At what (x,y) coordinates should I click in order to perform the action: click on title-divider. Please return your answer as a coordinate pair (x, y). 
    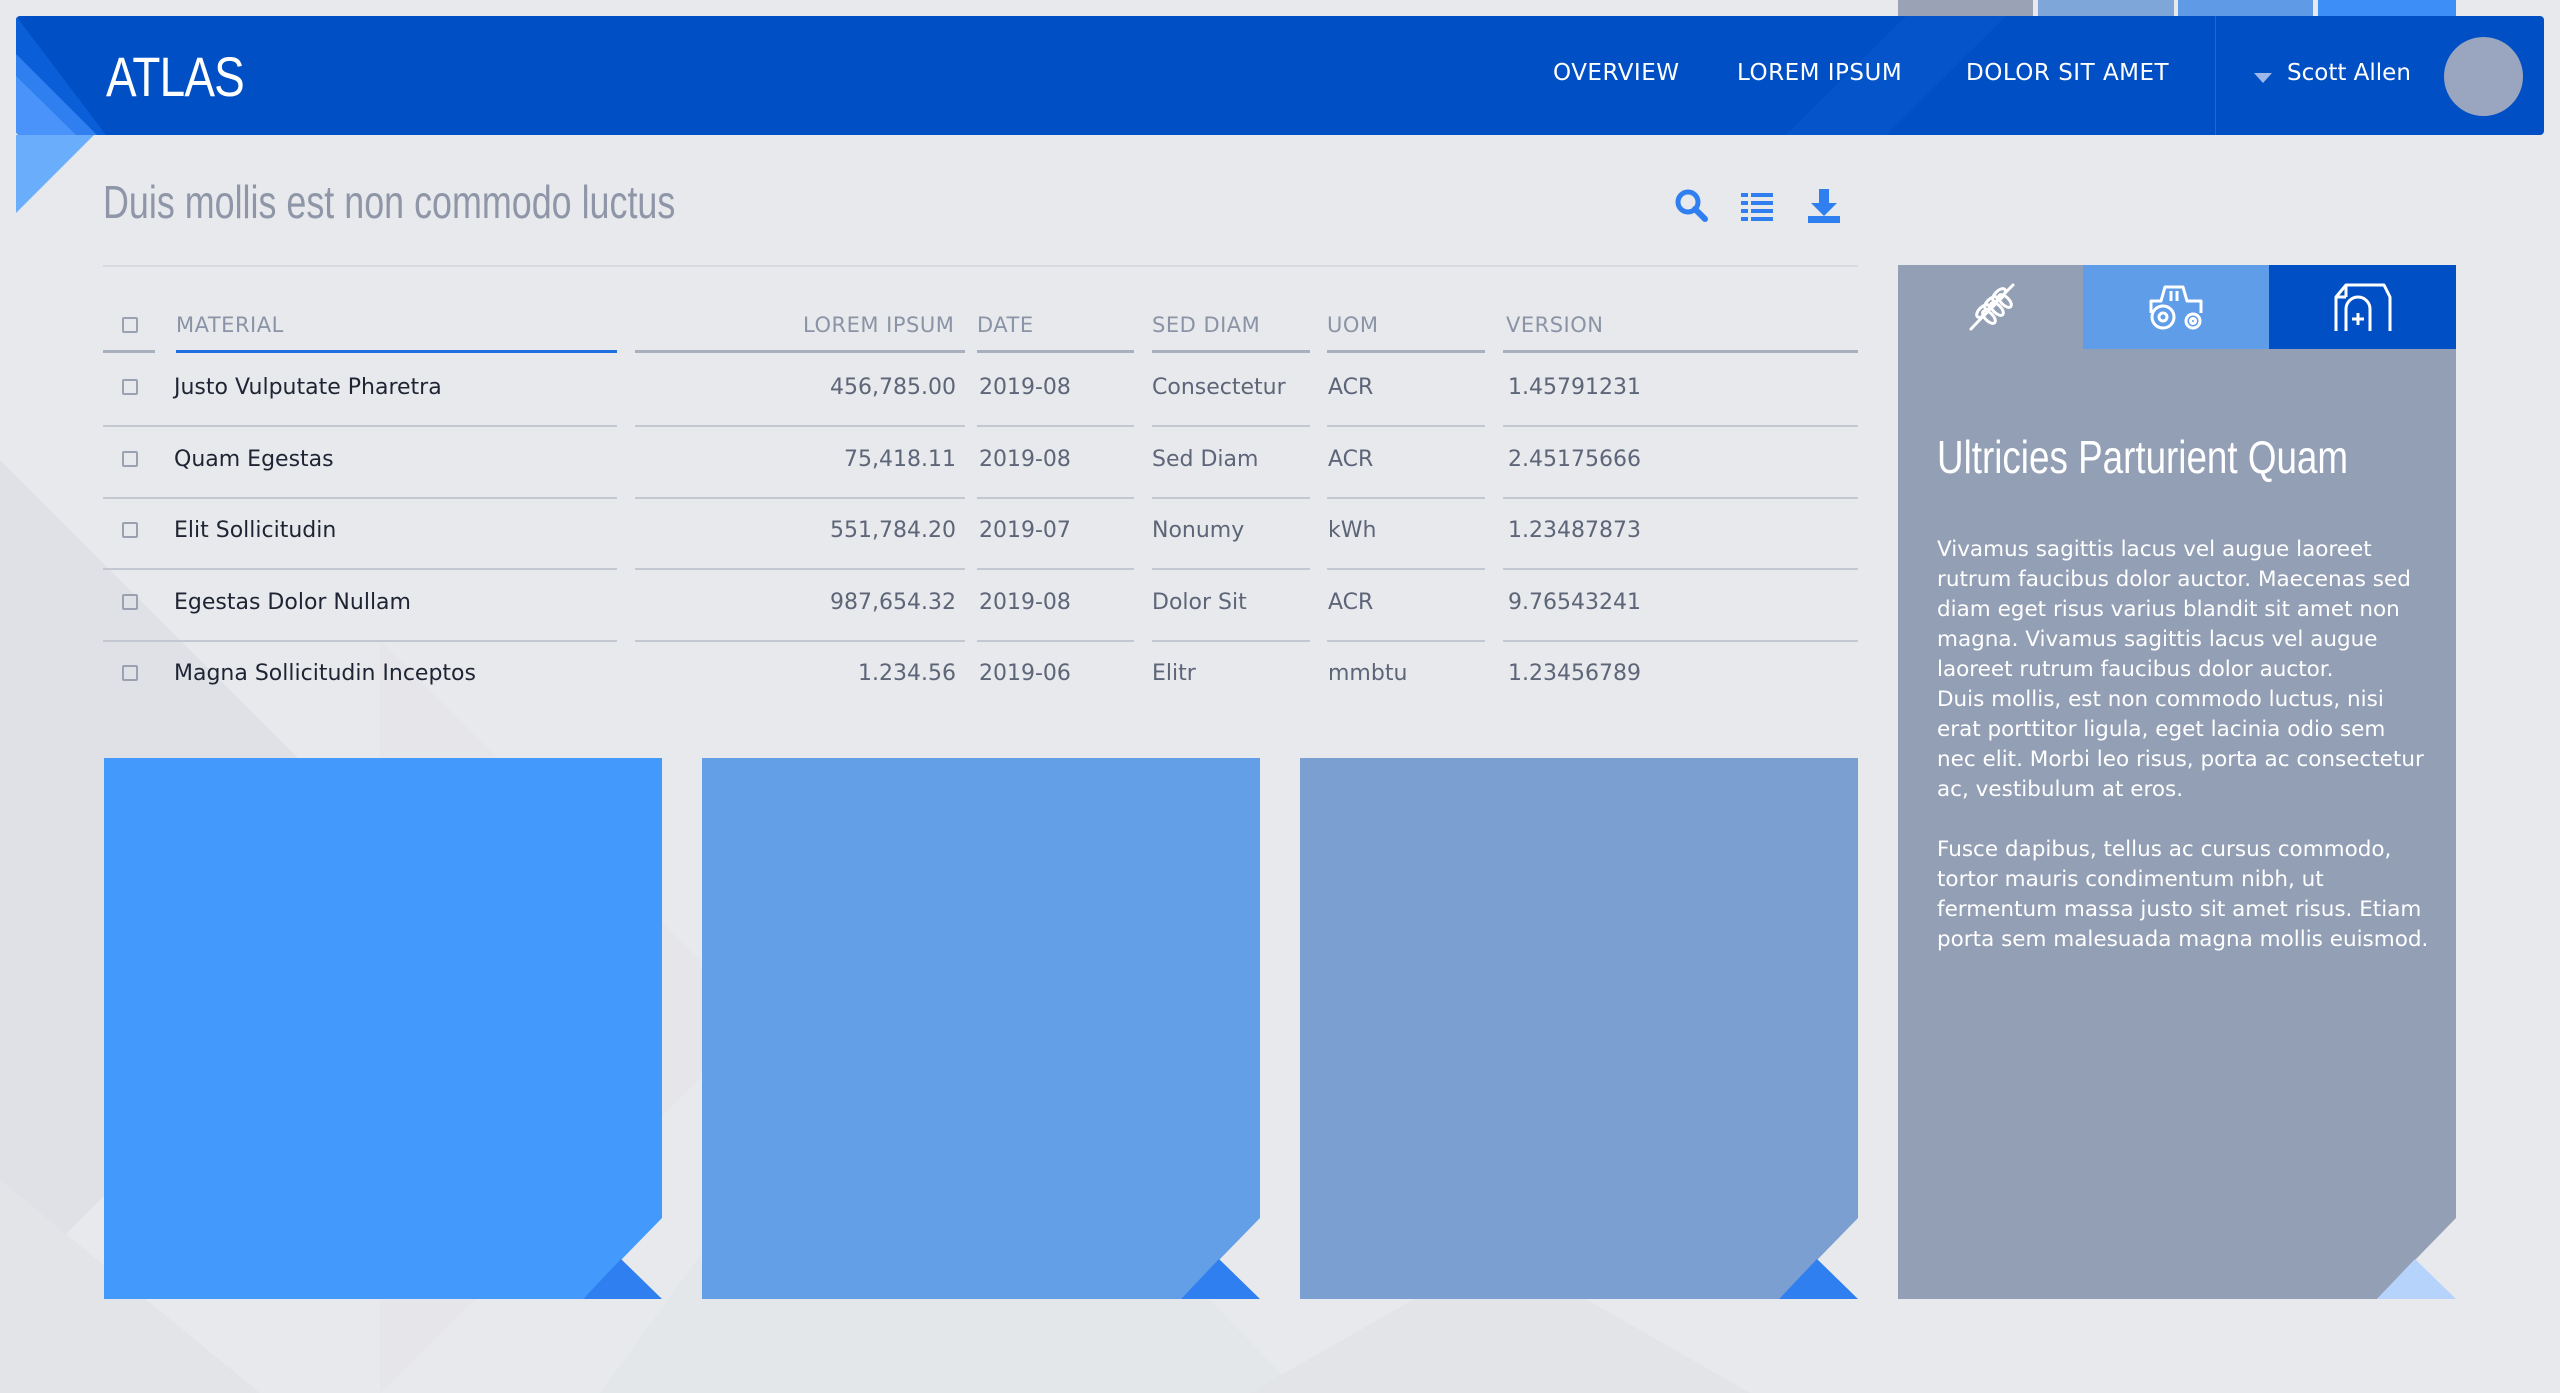
    Looking at the image, I should click on (980, 266).